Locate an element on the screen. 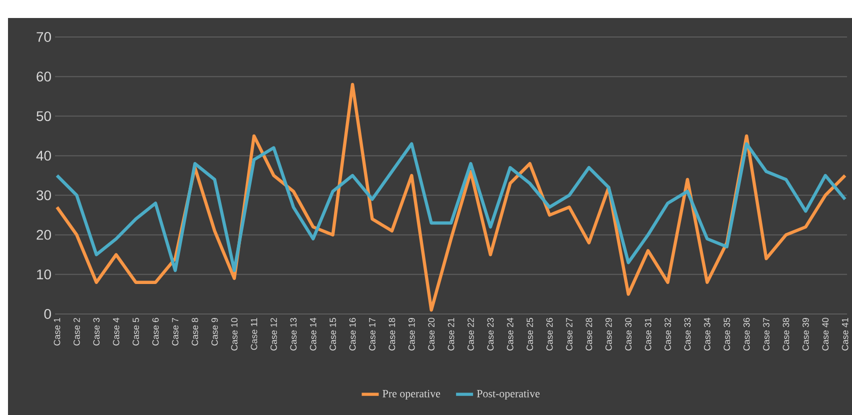 This screenshot has height=415, width=852. x-tick-label: Case 6 is located at coordinates (155, 332).